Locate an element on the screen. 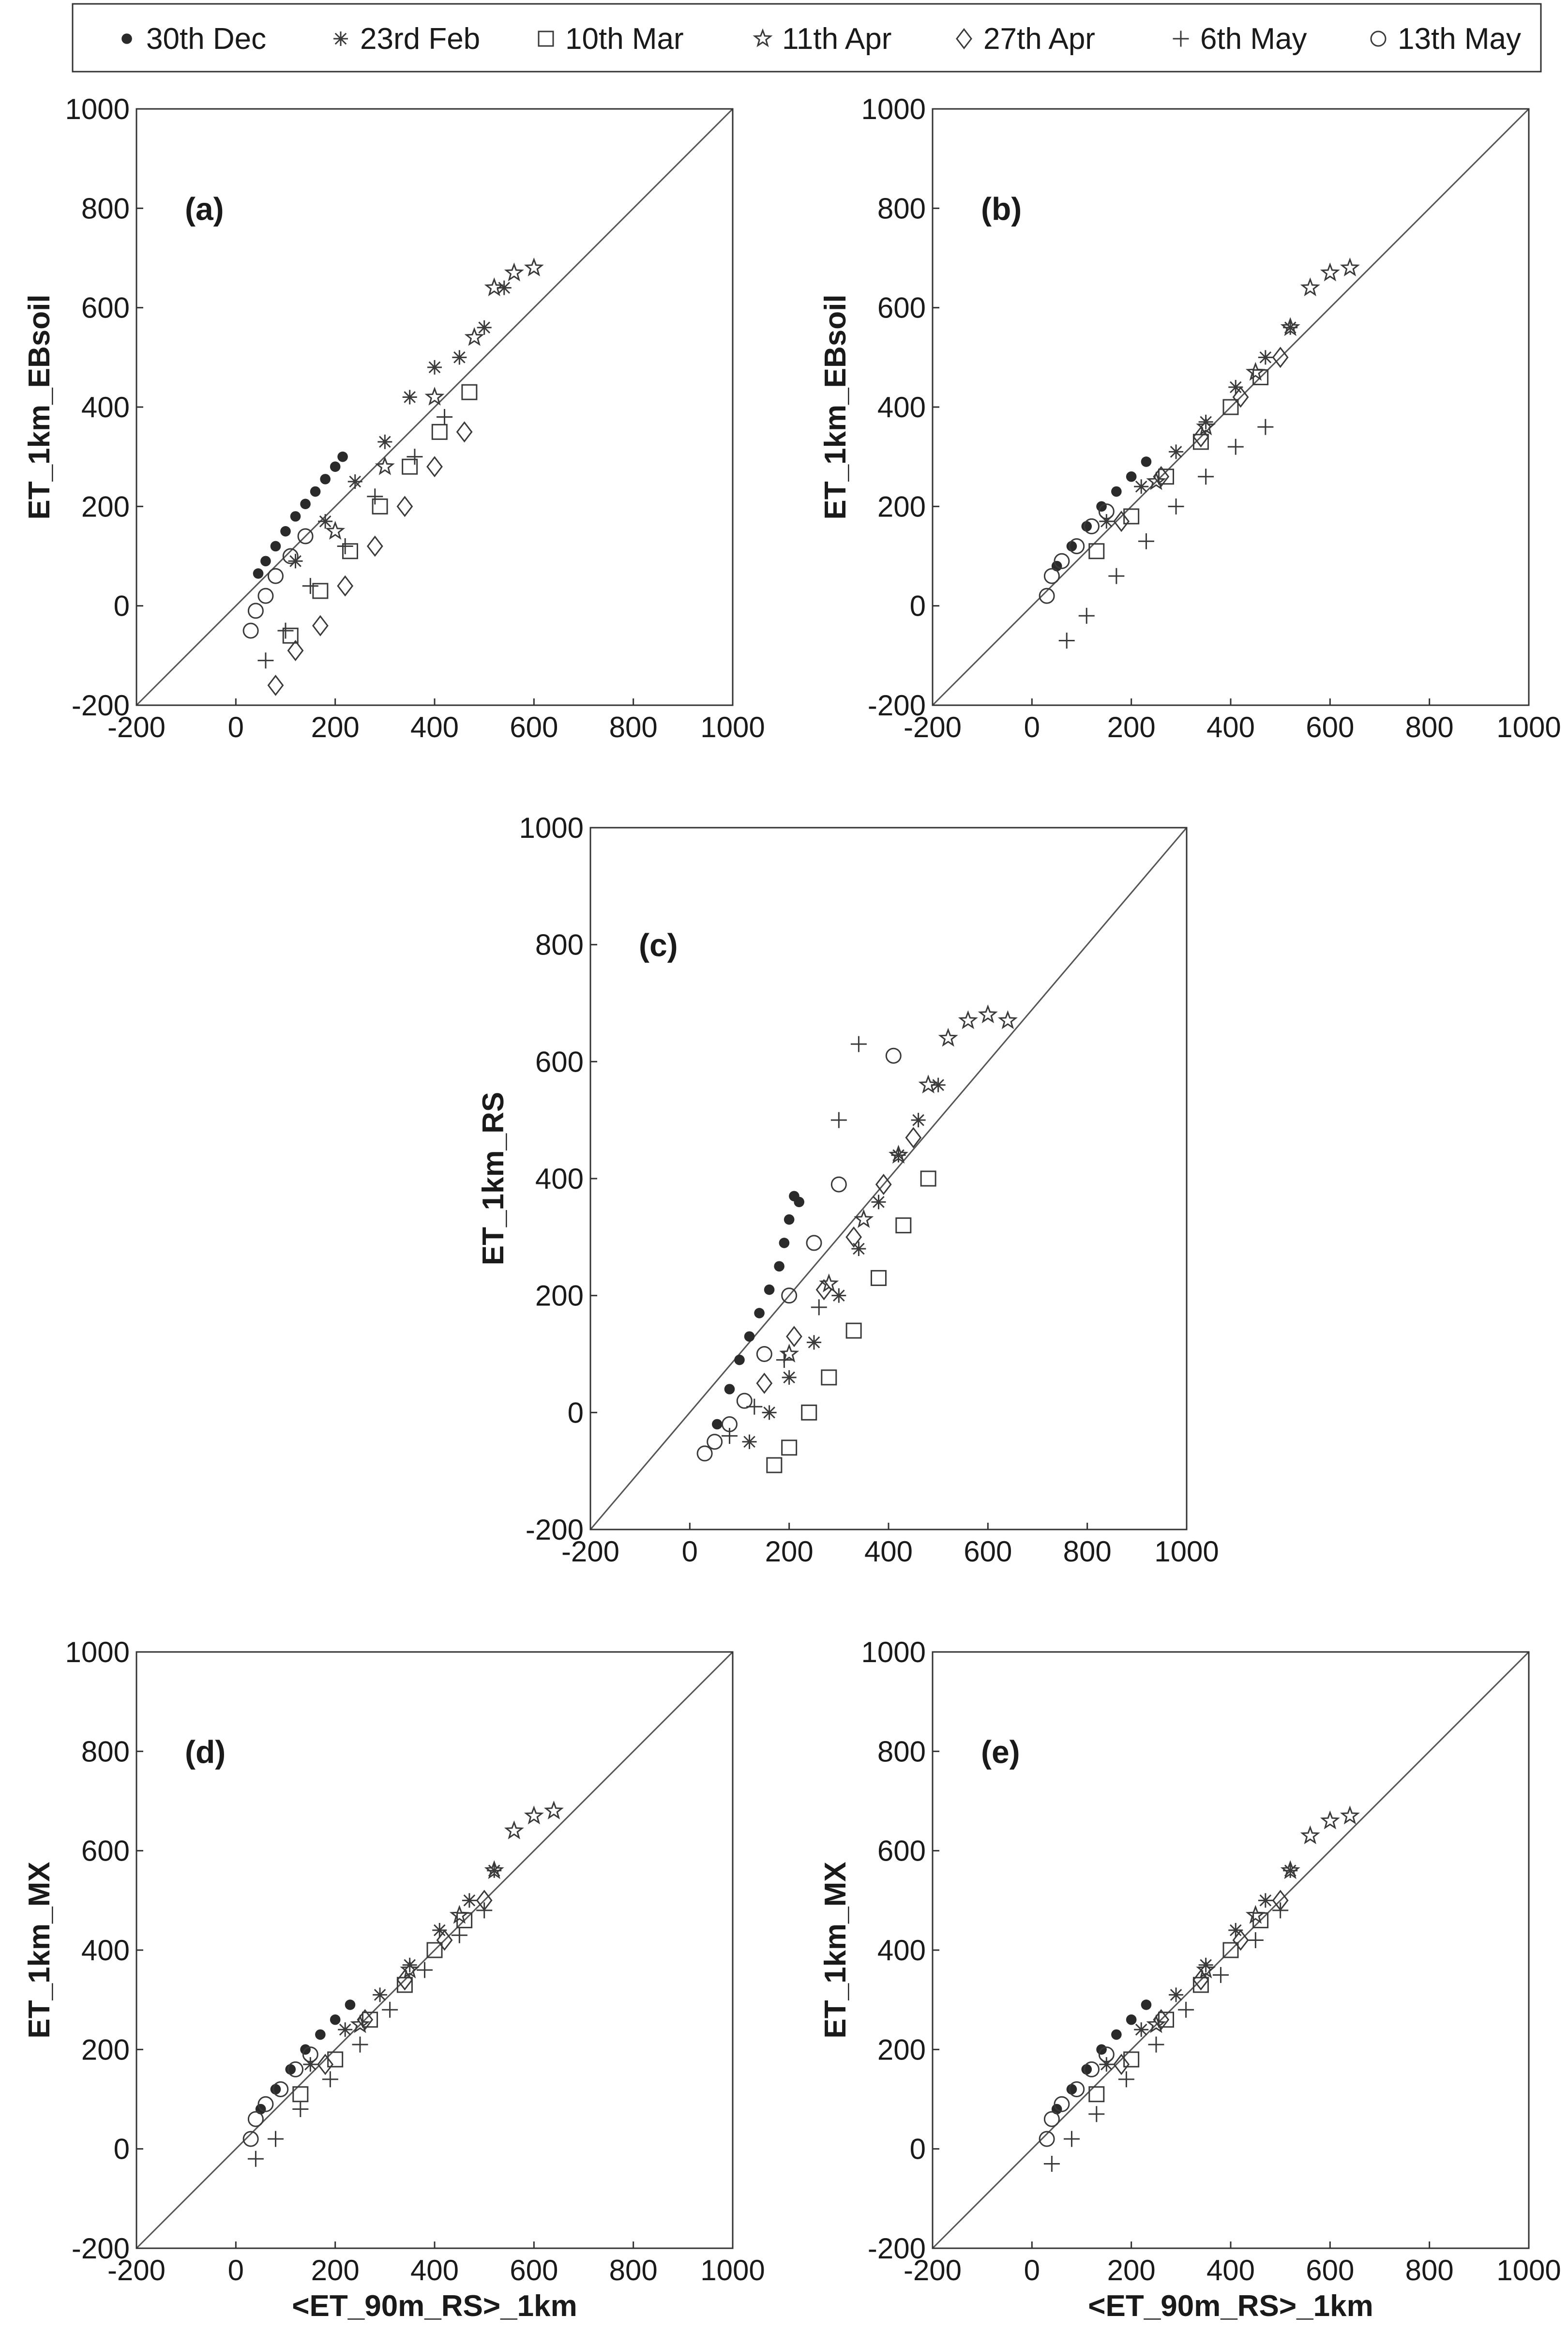 This screenshot has height=2347, width=1568. x-axis-label: <ET_90m_RS>_1km is located at coordinates (434, 2306).